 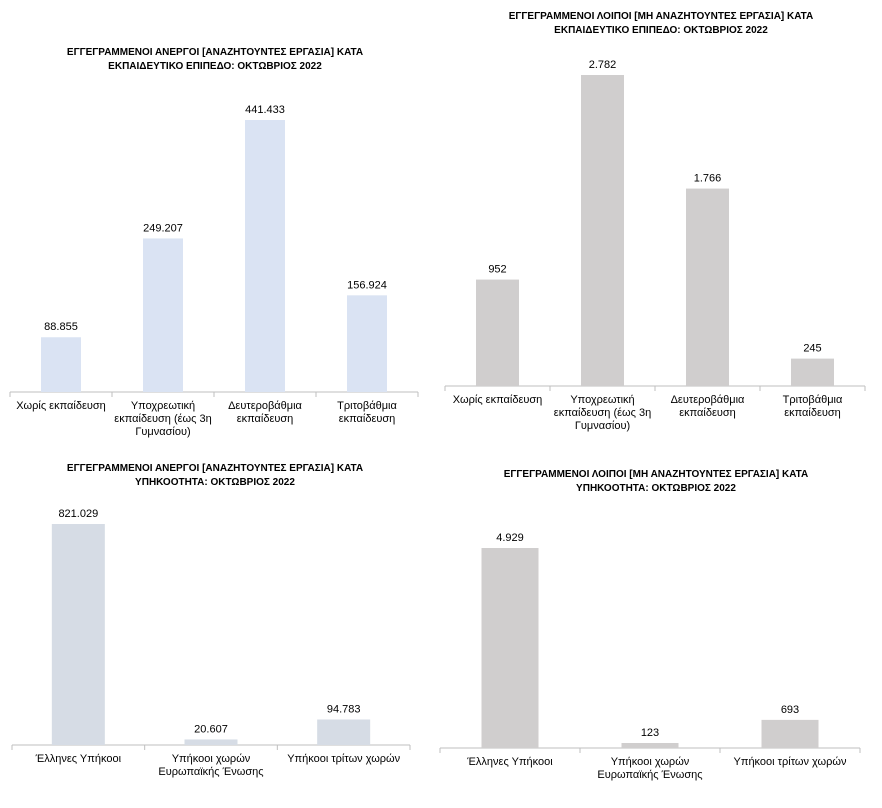 What do you see at coordinates (163, 228) in the screenshot?
I see `data-label: 249.207` at bounding box center [163, 228].